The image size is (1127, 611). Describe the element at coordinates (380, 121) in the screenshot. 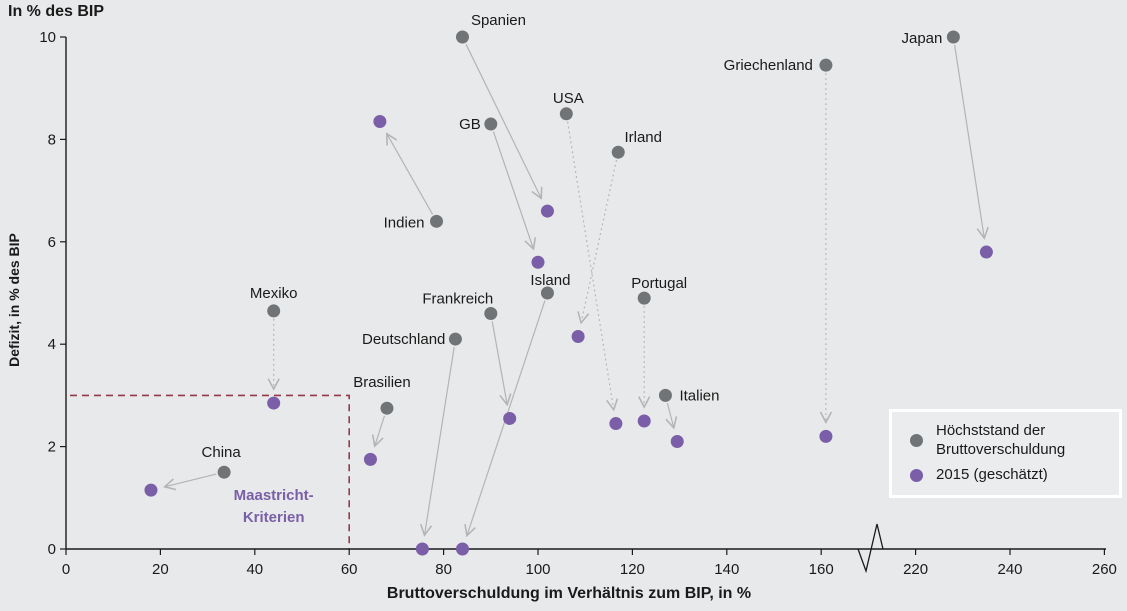

I see `data-point-2015-Indien` at that location.